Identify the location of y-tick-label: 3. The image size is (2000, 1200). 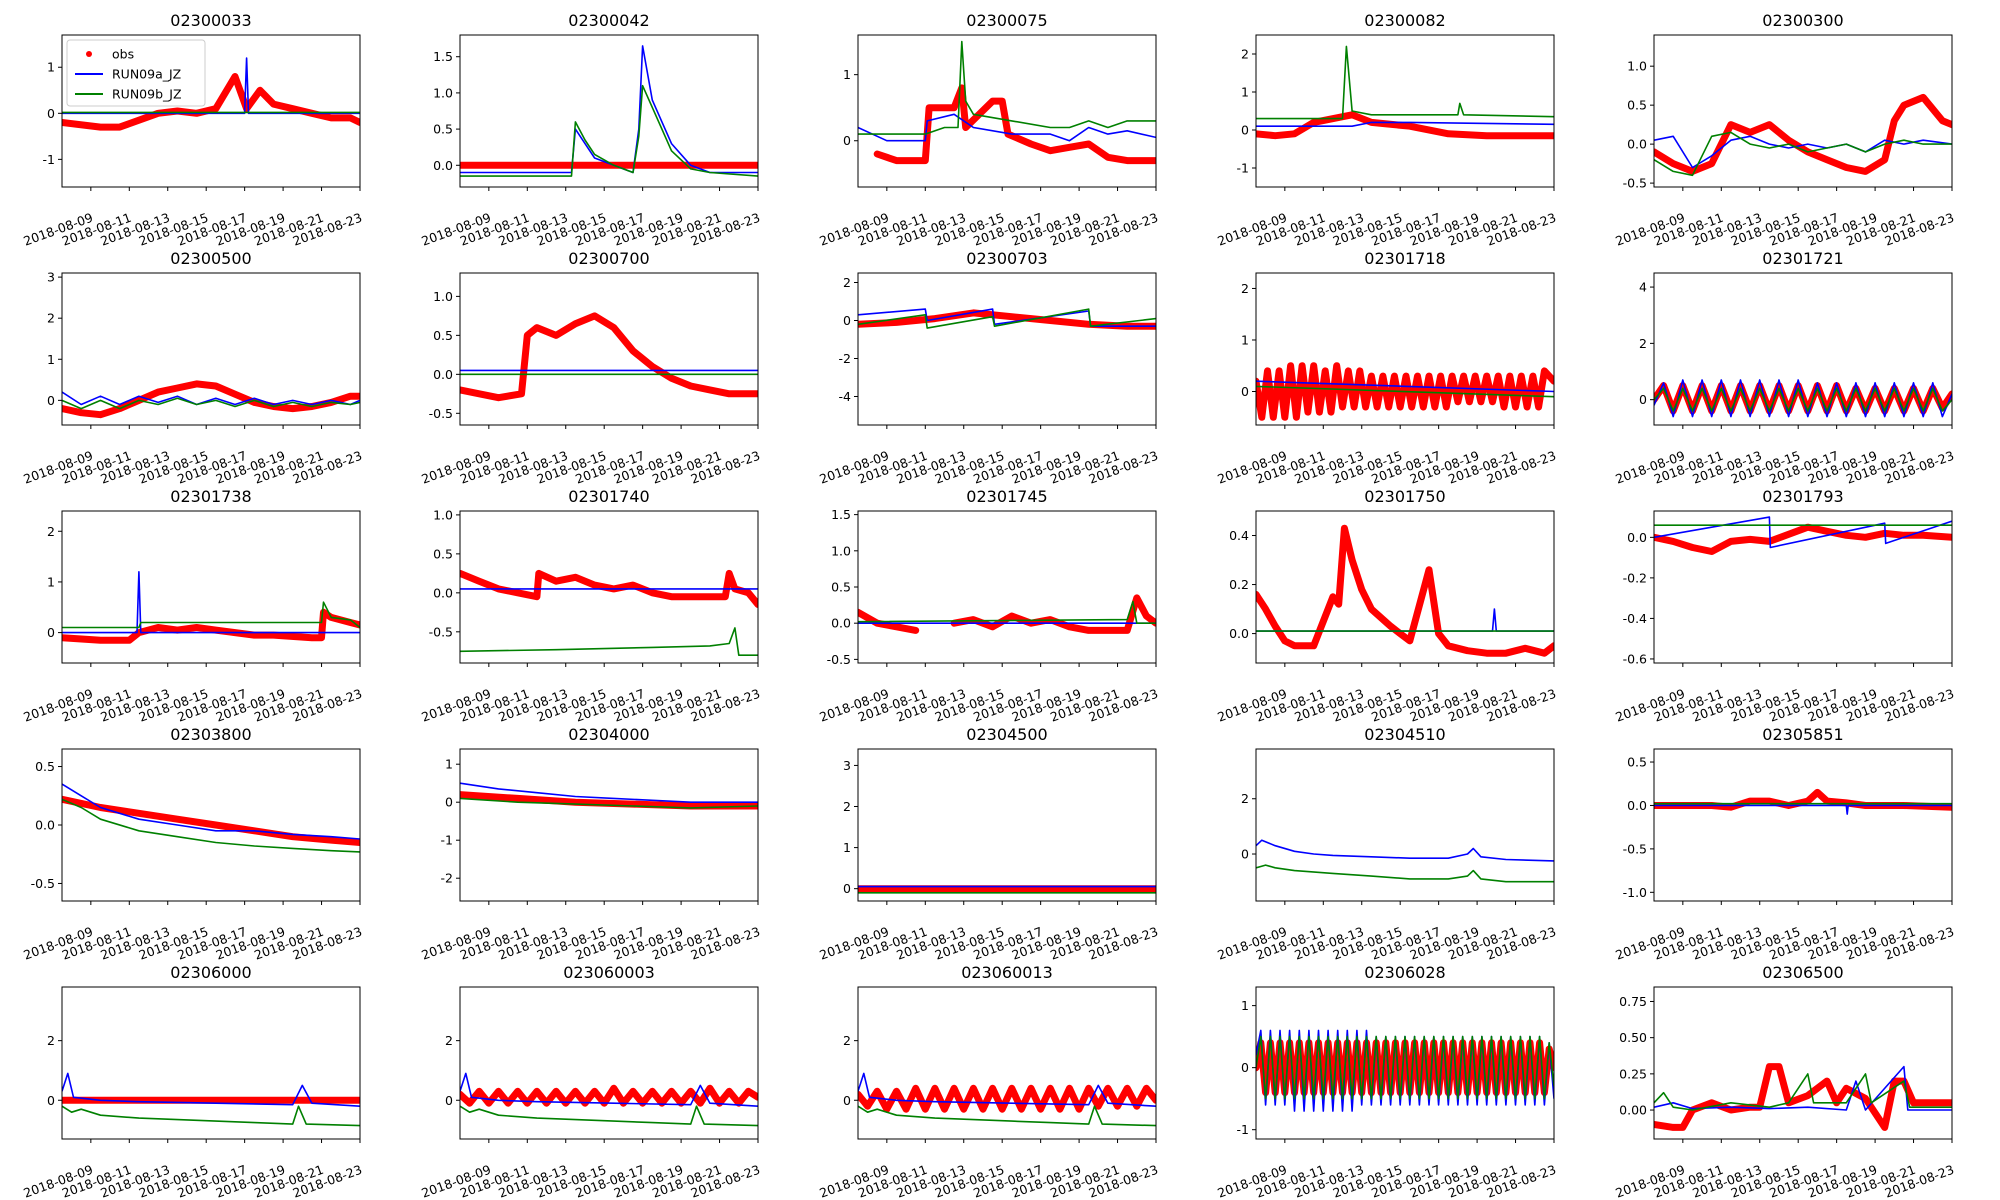
(847, 765).